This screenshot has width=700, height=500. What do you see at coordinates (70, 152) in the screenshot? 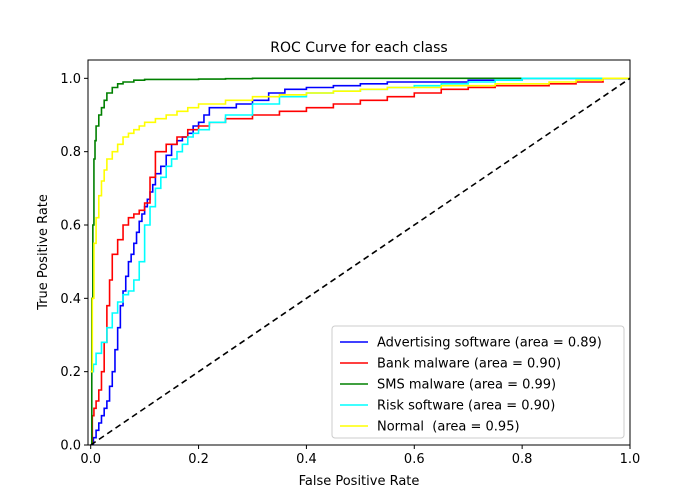
I see `y-tick-label: 0.8` at bounding box center [70, 152].